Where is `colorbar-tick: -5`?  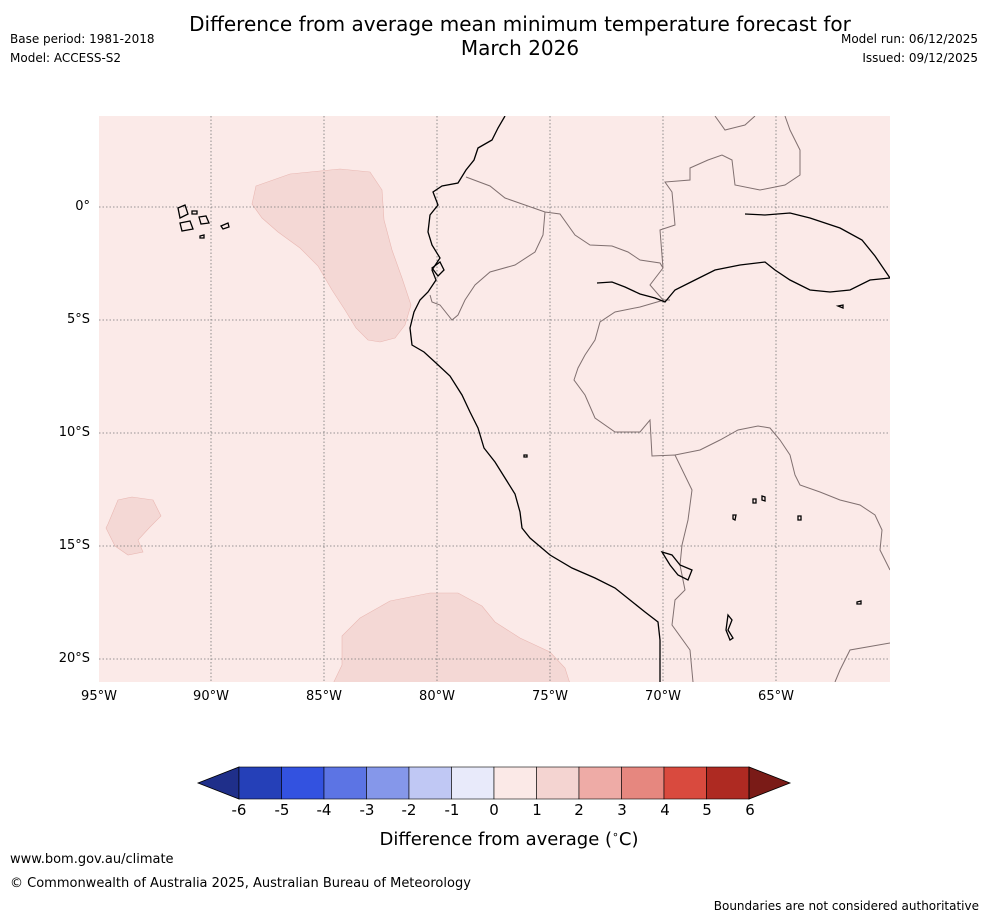
colorbar-tick: -5 is located at coordinates (282, 810).